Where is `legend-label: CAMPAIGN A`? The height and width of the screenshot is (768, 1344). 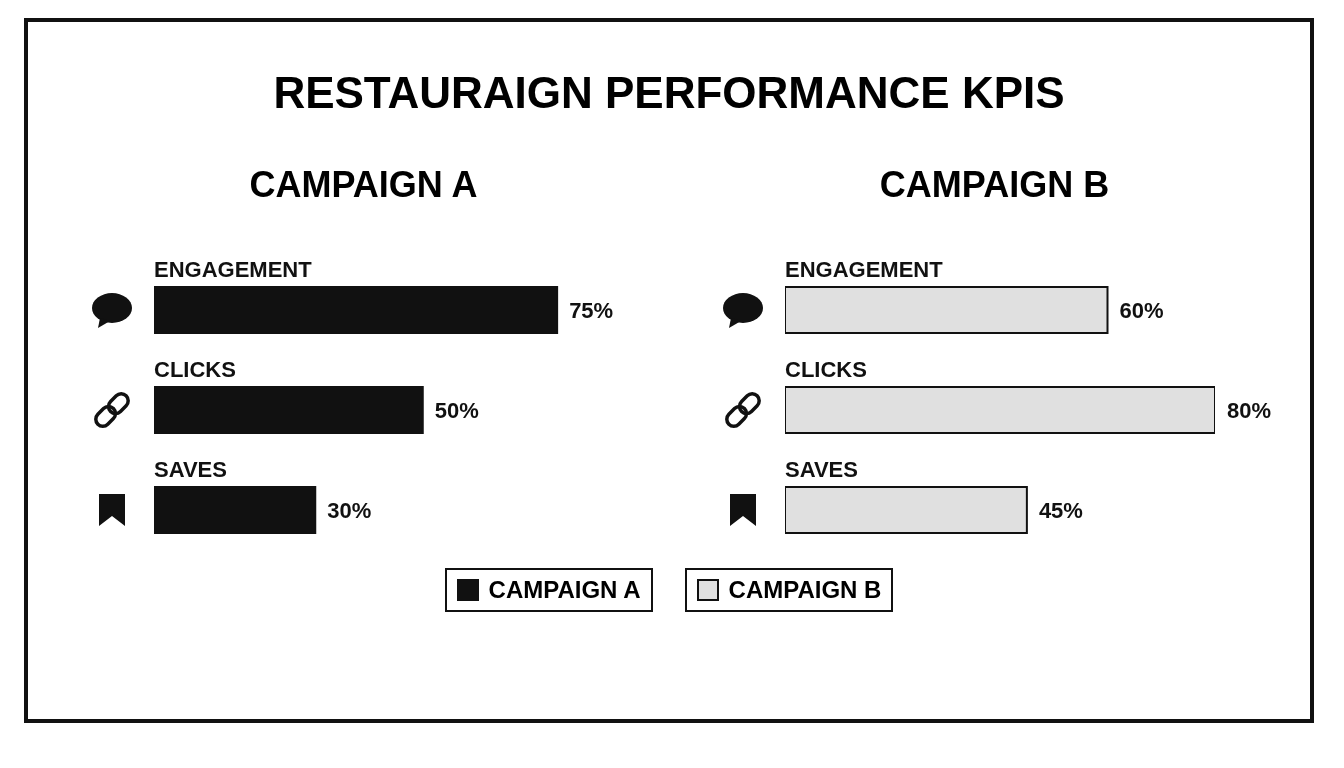 legend-label: CAMPAIGN A is located at coordinates (564, 590).